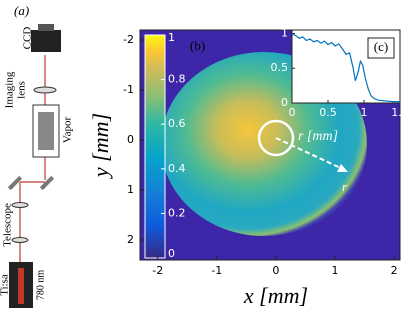 The image size is (415, 313). What do you see at coordinates (400, 112) in the screenshot?
I see `inset-x-tick-label: 1.5` at bounding box center [400, 112].